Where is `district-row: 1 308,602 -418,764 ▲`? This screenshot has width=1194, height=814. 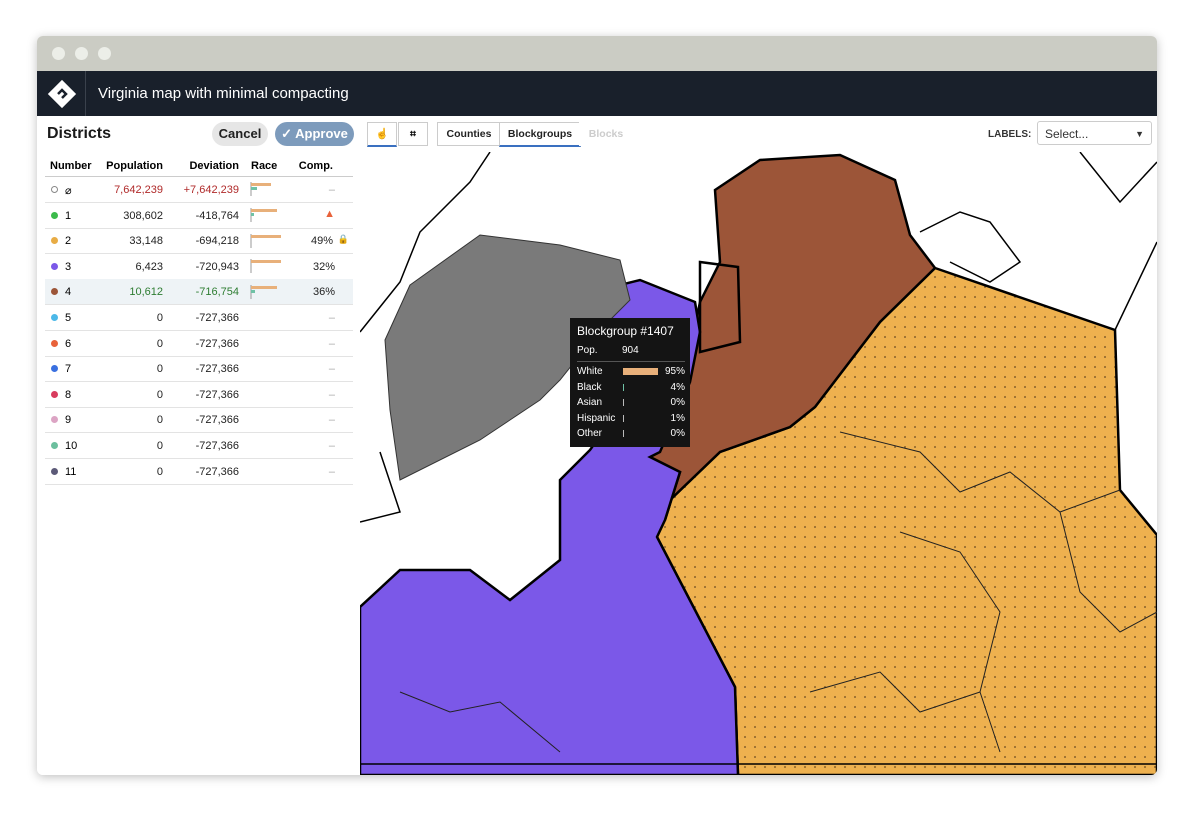
district-row: 1 308,602 -418,764 ▲ is located at coordinates (199, 216).